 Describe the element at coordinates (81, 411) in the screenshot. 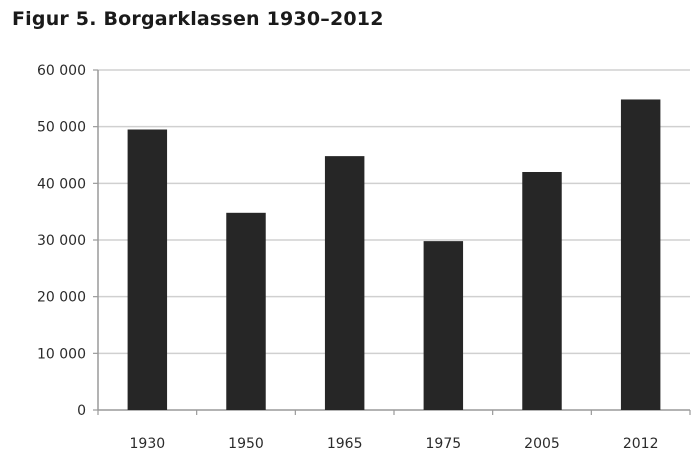

I see `y-tick-label: 0` at that location.